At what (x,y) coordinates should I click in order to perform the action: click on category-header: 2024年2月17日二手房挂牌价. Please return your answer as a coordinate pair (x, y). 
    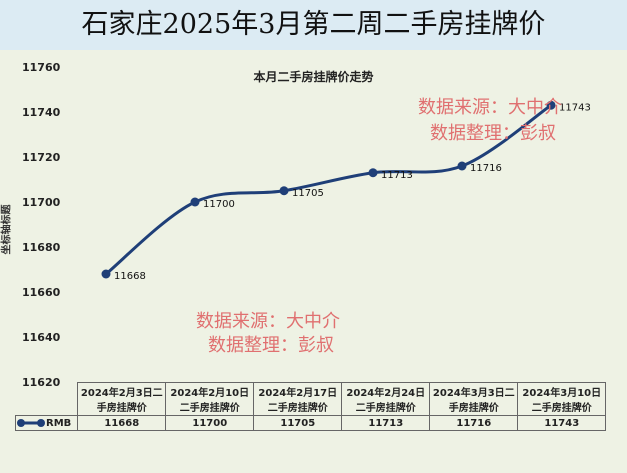
    Looking at the image, I should click on (298, 399).